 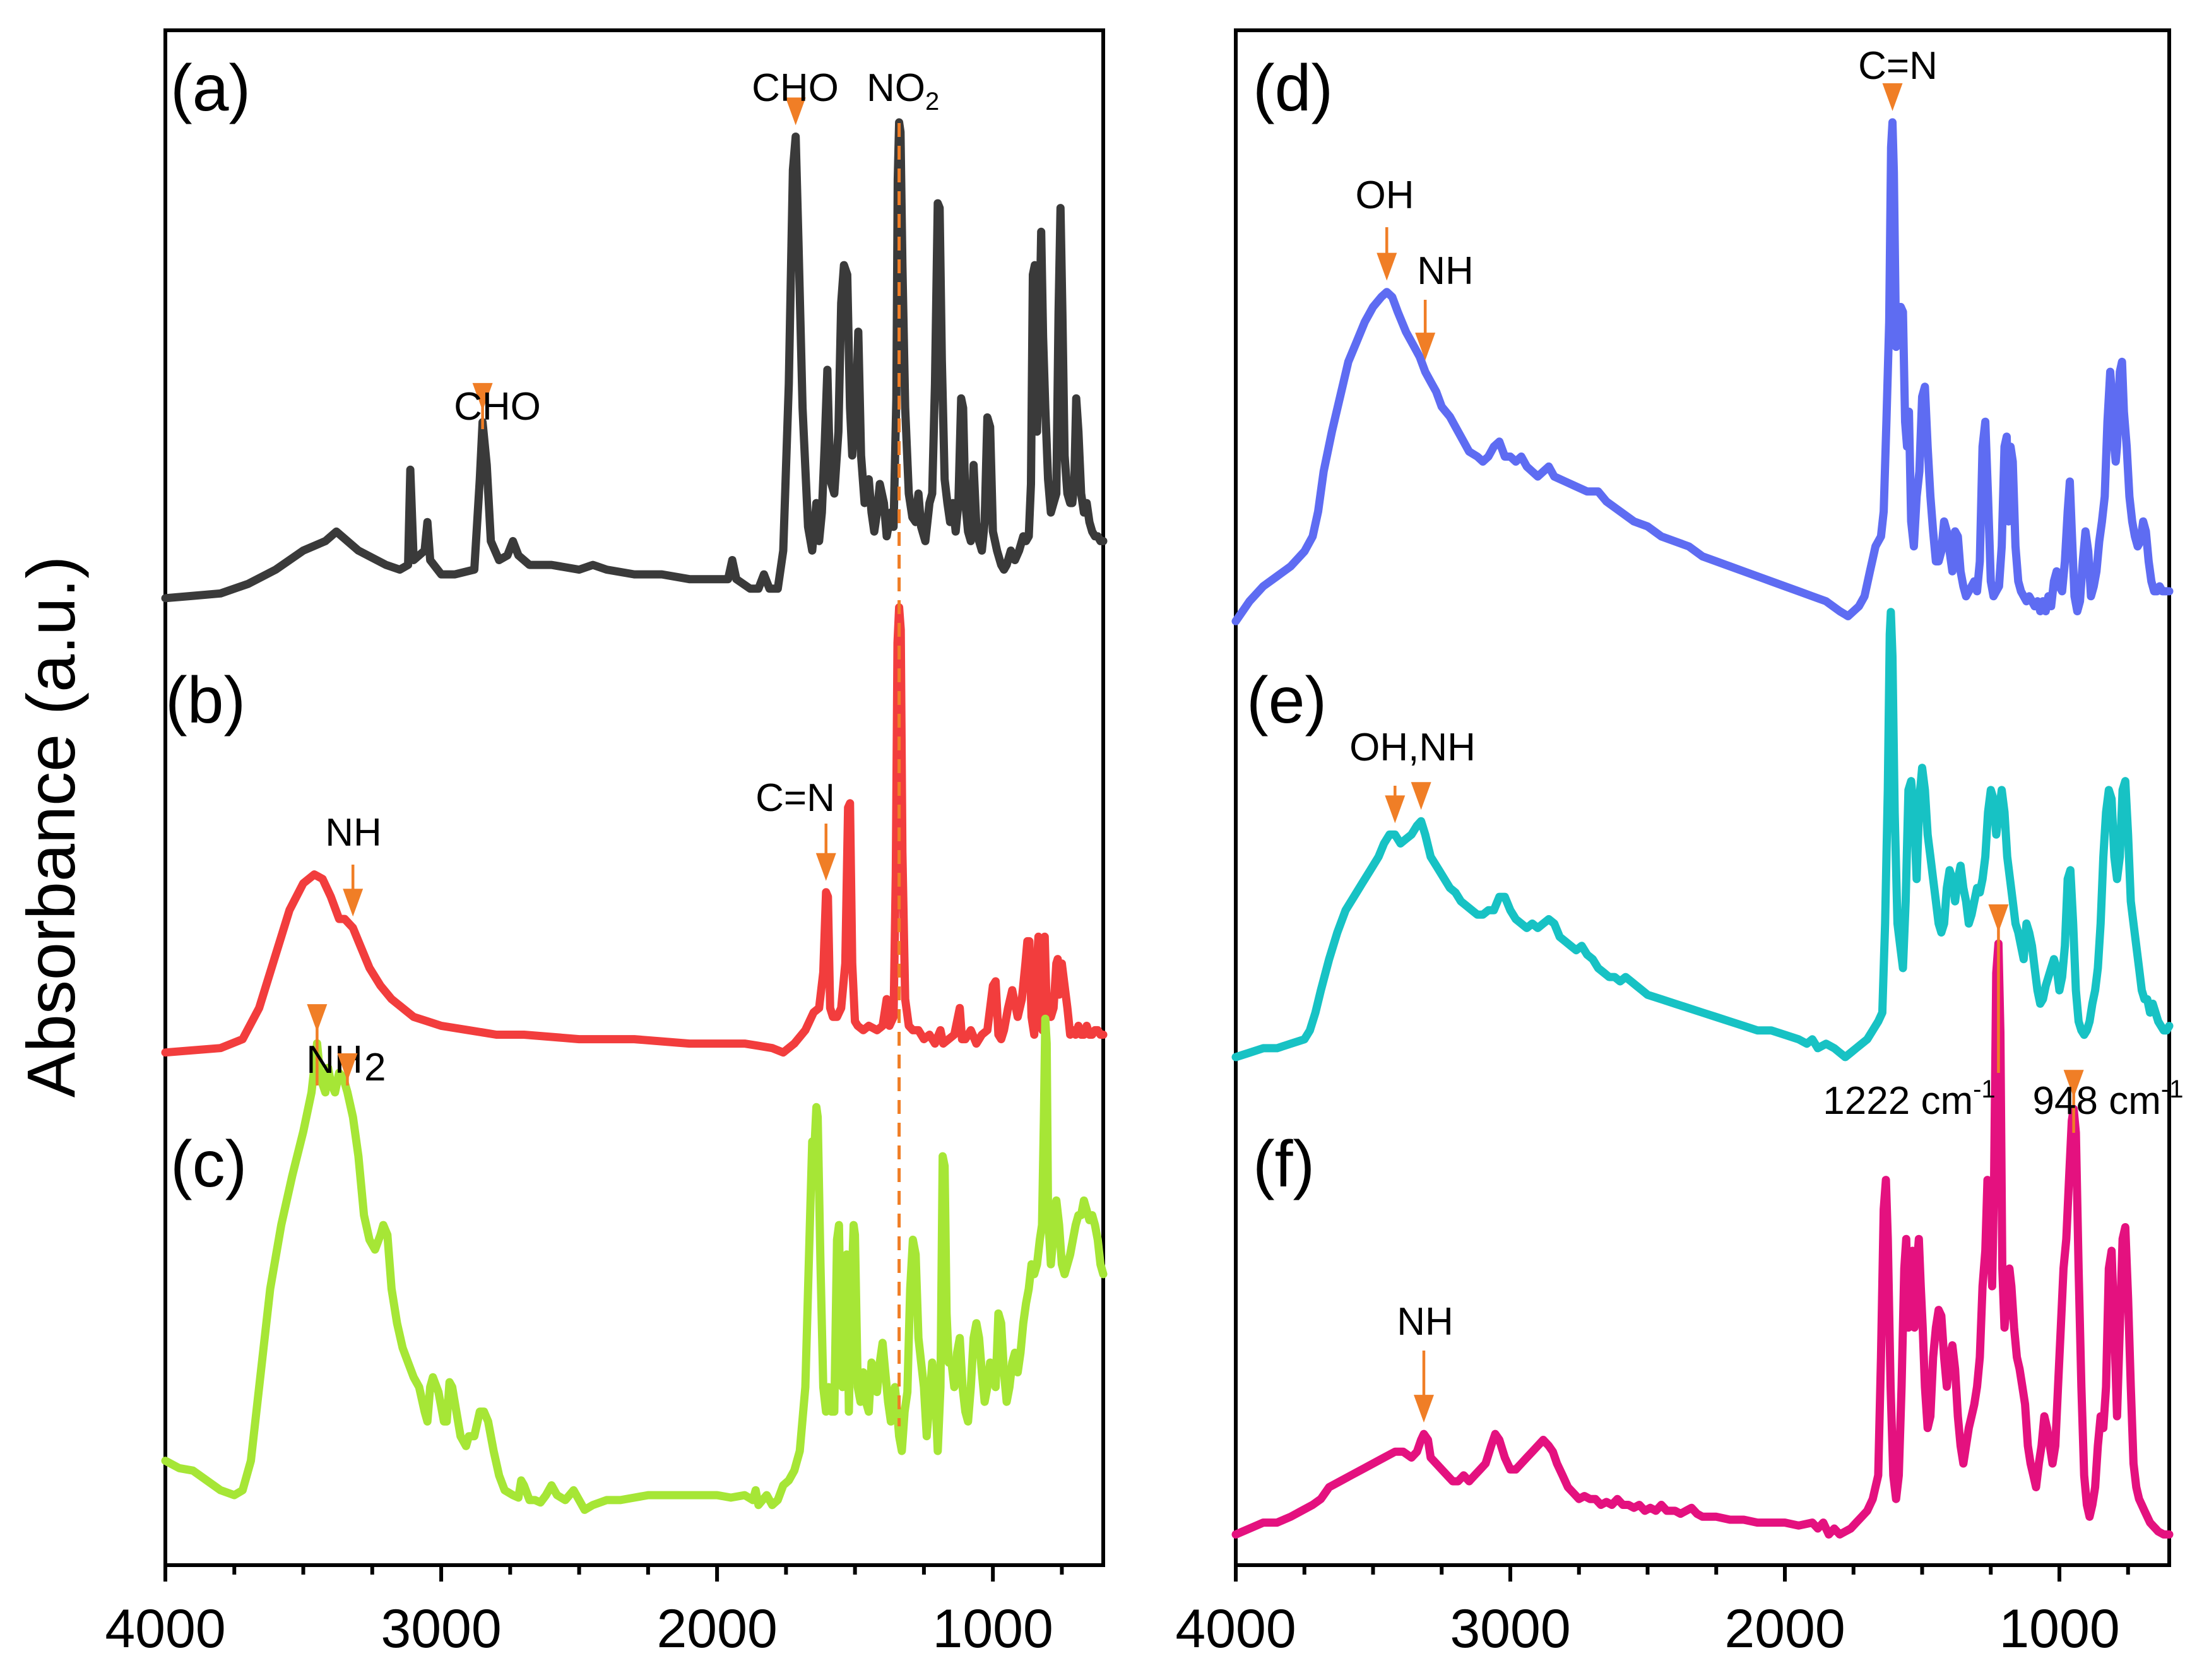 What do you see at coordinates (1284, 1164) in the screenshot?
I see `series-f-label: (f)` at bounding box center [1284, 1164].